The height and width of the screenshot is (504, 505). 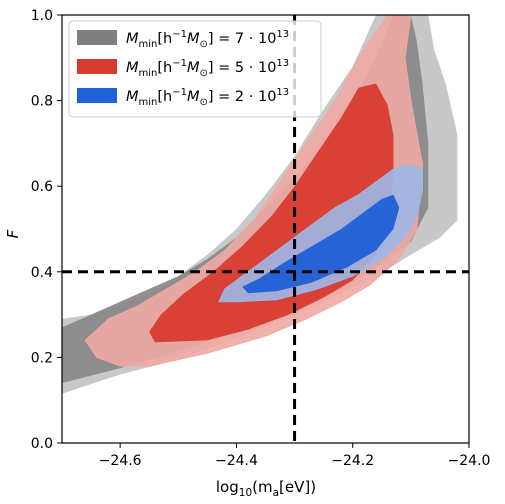 I want to click on legend-label-red: Mmin[h−1M⊙] = 5 · 1013, so click(x=207, y=68).